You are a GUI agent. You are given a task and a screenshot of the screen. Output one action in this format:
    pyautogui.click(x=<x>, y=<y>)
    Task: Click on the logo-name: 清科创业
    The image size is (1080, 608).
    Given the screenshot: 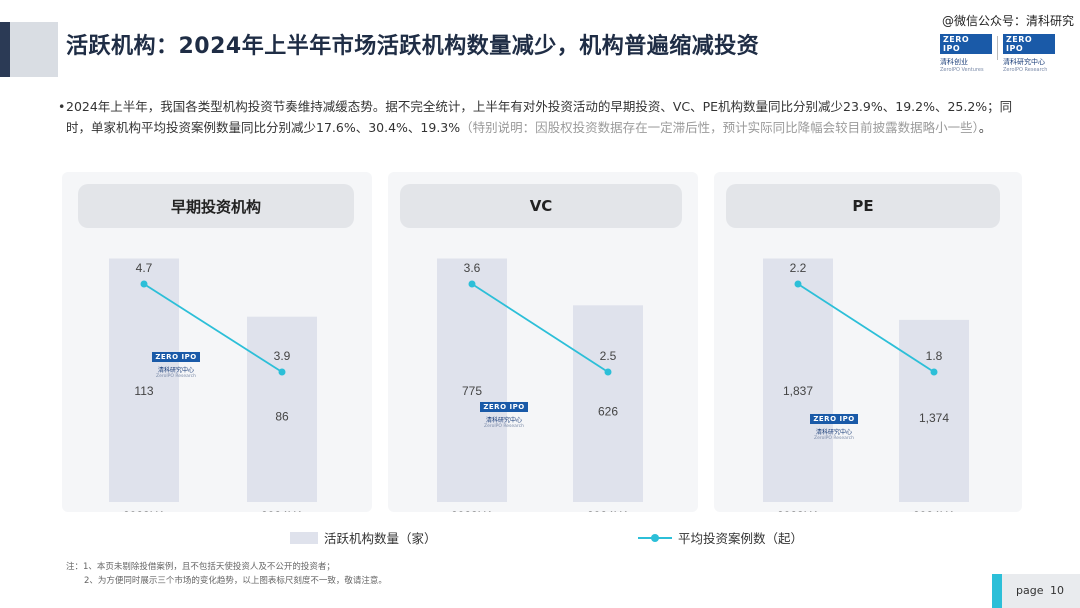 What is the action you would take?
    pyautogui.click(x=954, y=62)
    